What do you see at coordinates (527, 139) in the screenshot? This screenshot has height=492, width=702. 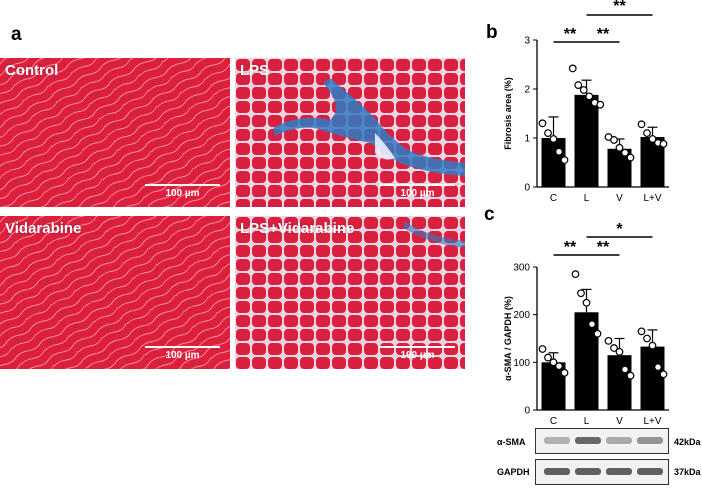 I see `y-tick-label: 1` at bounding box center [527, 139].